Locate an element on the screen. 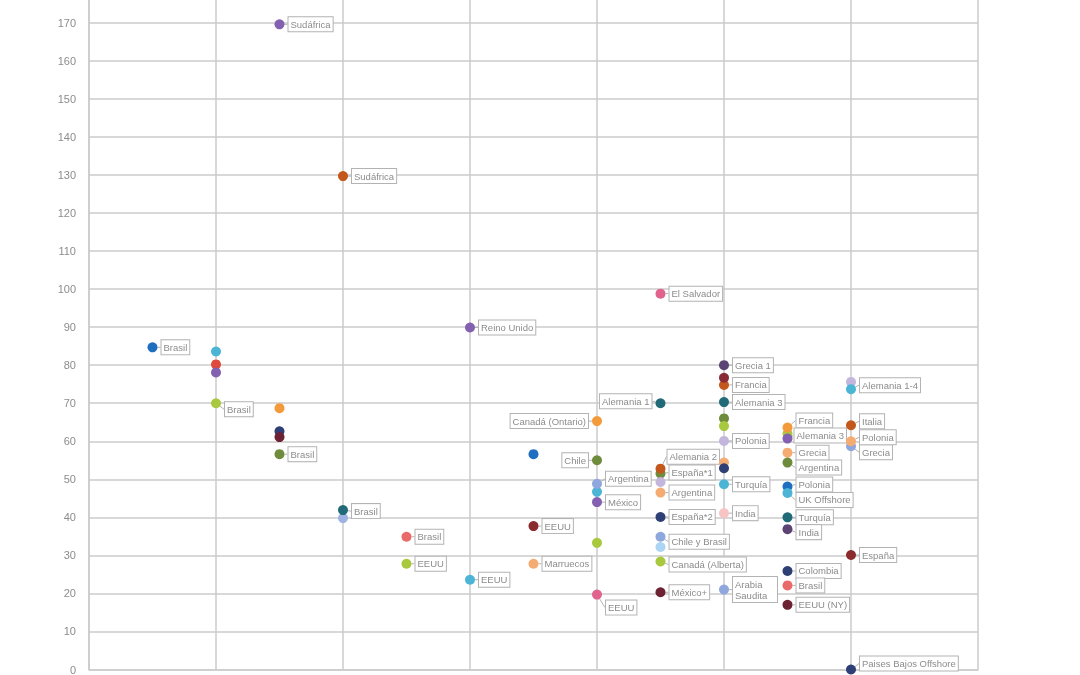 This screenshot has width=1080, height=675. y-tick-label: 80 is located at coordinates (69, 365).